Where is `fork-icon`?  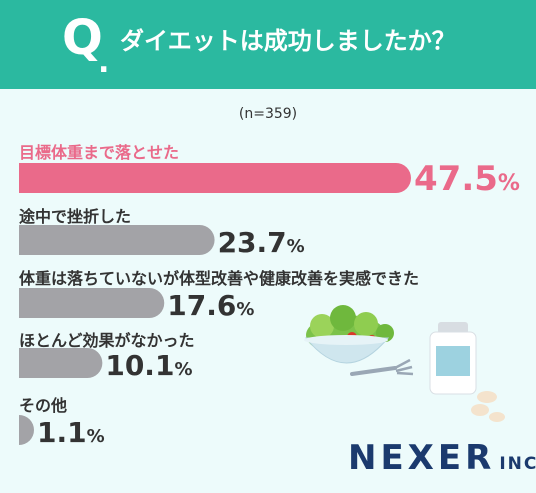 fork-icon is located at coordinates (382, 367).